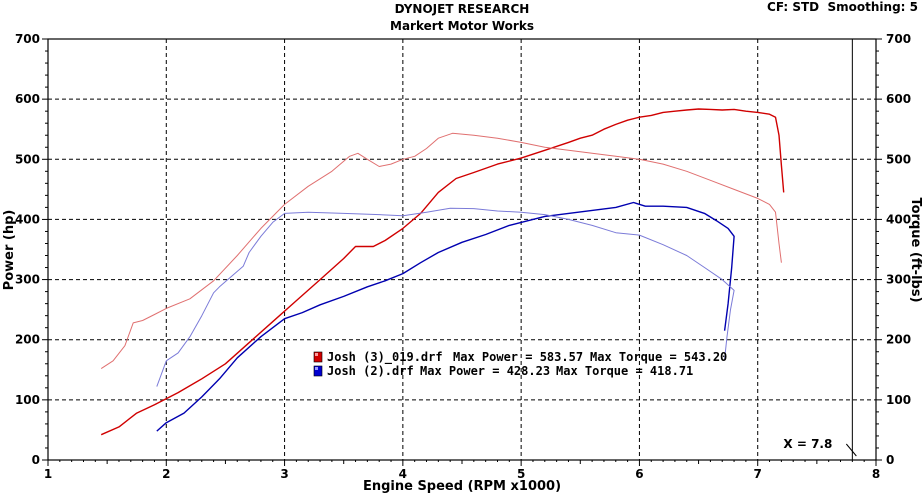 Image resolution: width=924 pixels, height=493 pixels. Describe the element at coordinates (462, 26) in the screenshot. I see `chart-subtitle: Markert Motor Works` at that location.